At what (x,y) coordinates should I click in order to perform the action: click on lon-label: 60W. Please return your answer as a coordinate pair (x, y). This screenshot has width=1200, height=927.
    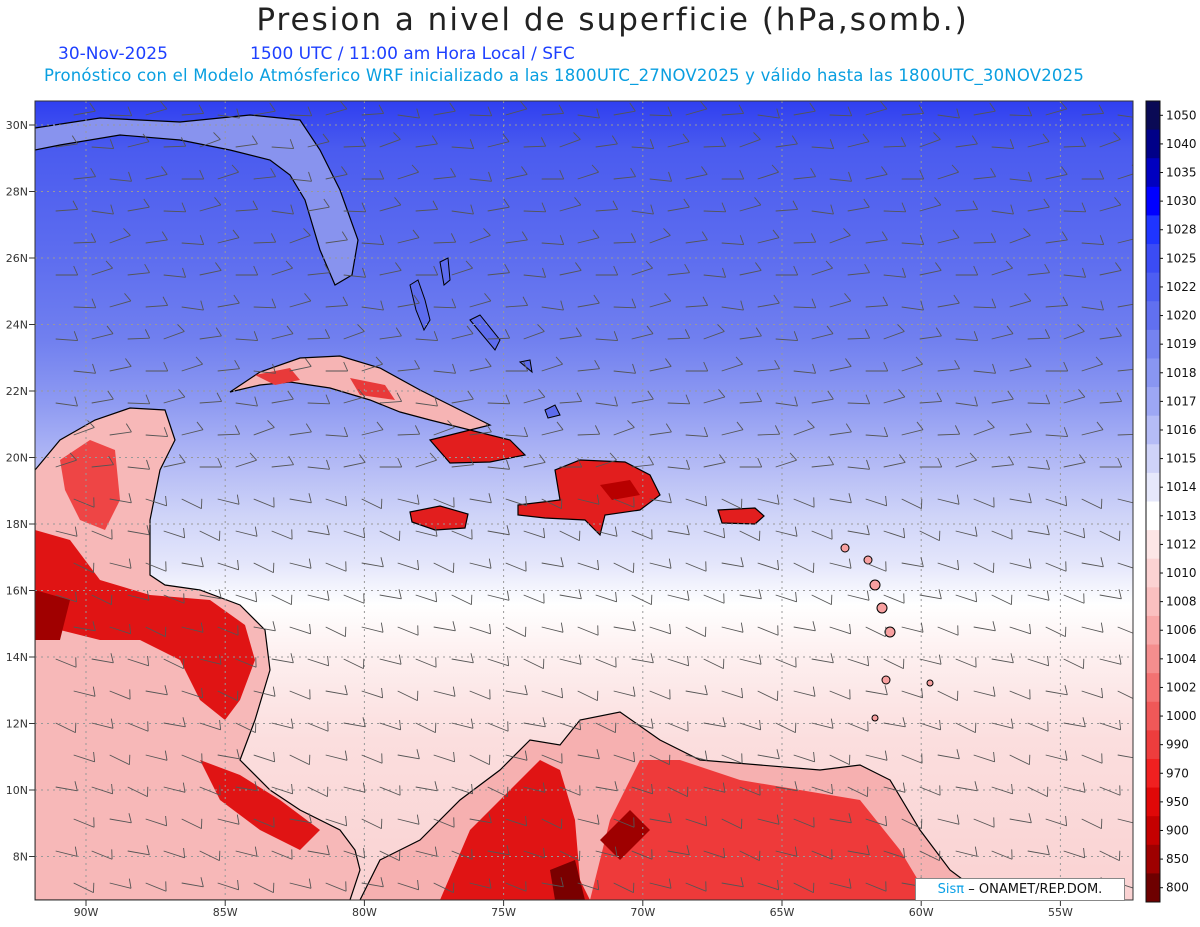
    Looking at the image, I should click on (921, 912).